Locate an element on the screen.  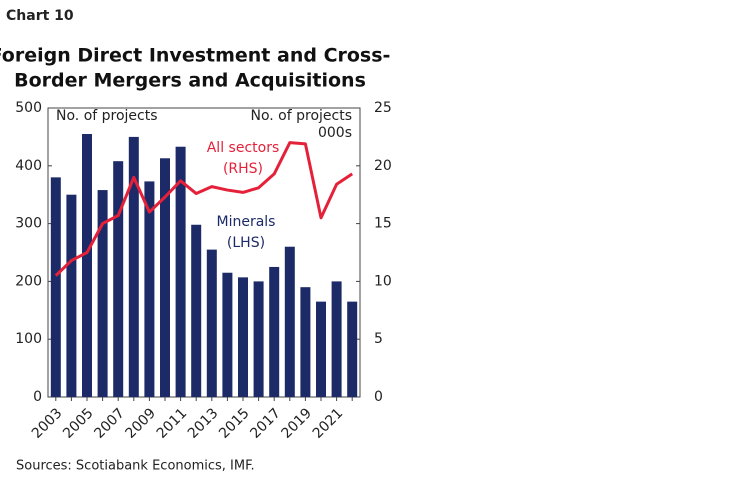
line is located at coordinates (204, 209).